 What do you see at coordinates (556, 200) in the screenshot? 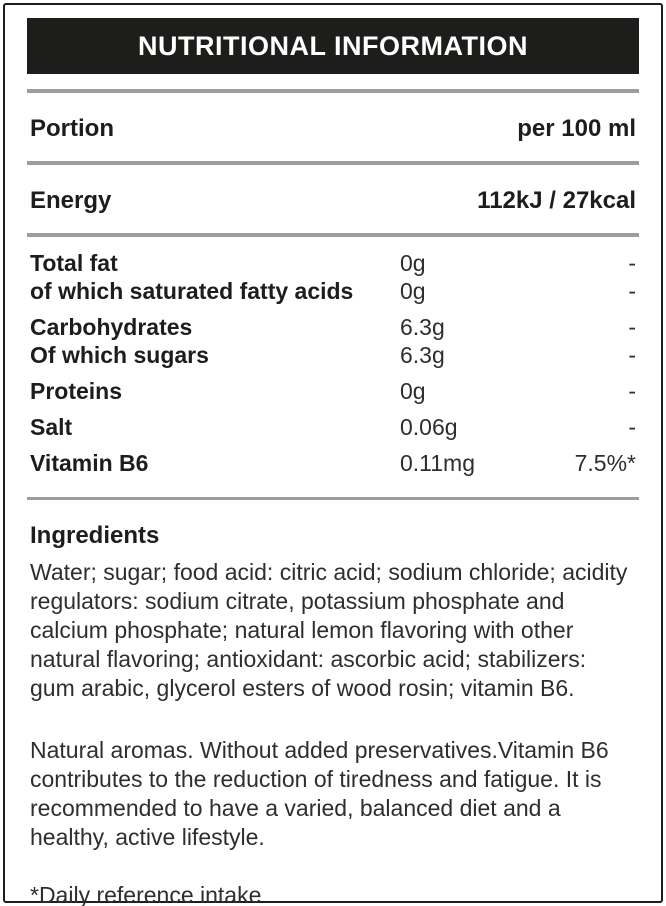
I see `energy-value: 112kJ / 27kcal` at bounding box center [556, 200].